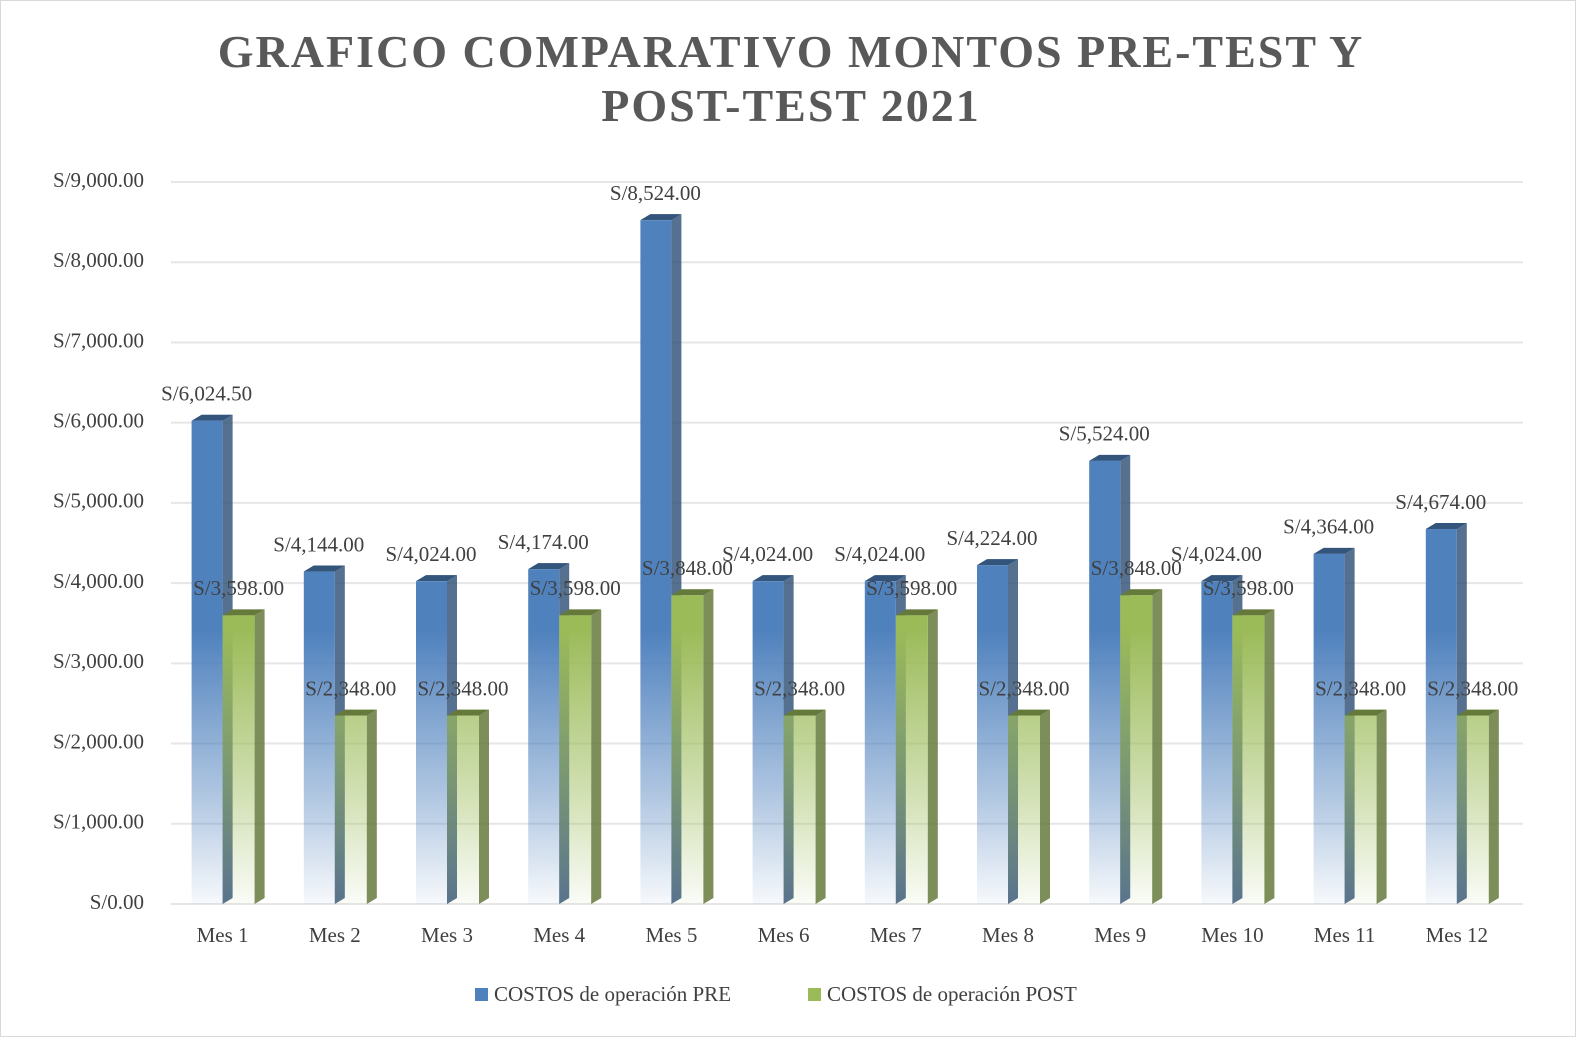 The width and height of the screenshot is (1576, 1037). What do you see at coordinates (559, 935) in the screenshot?
I see `x-tick-label: Mes 4` at bounding box center [559, 935].